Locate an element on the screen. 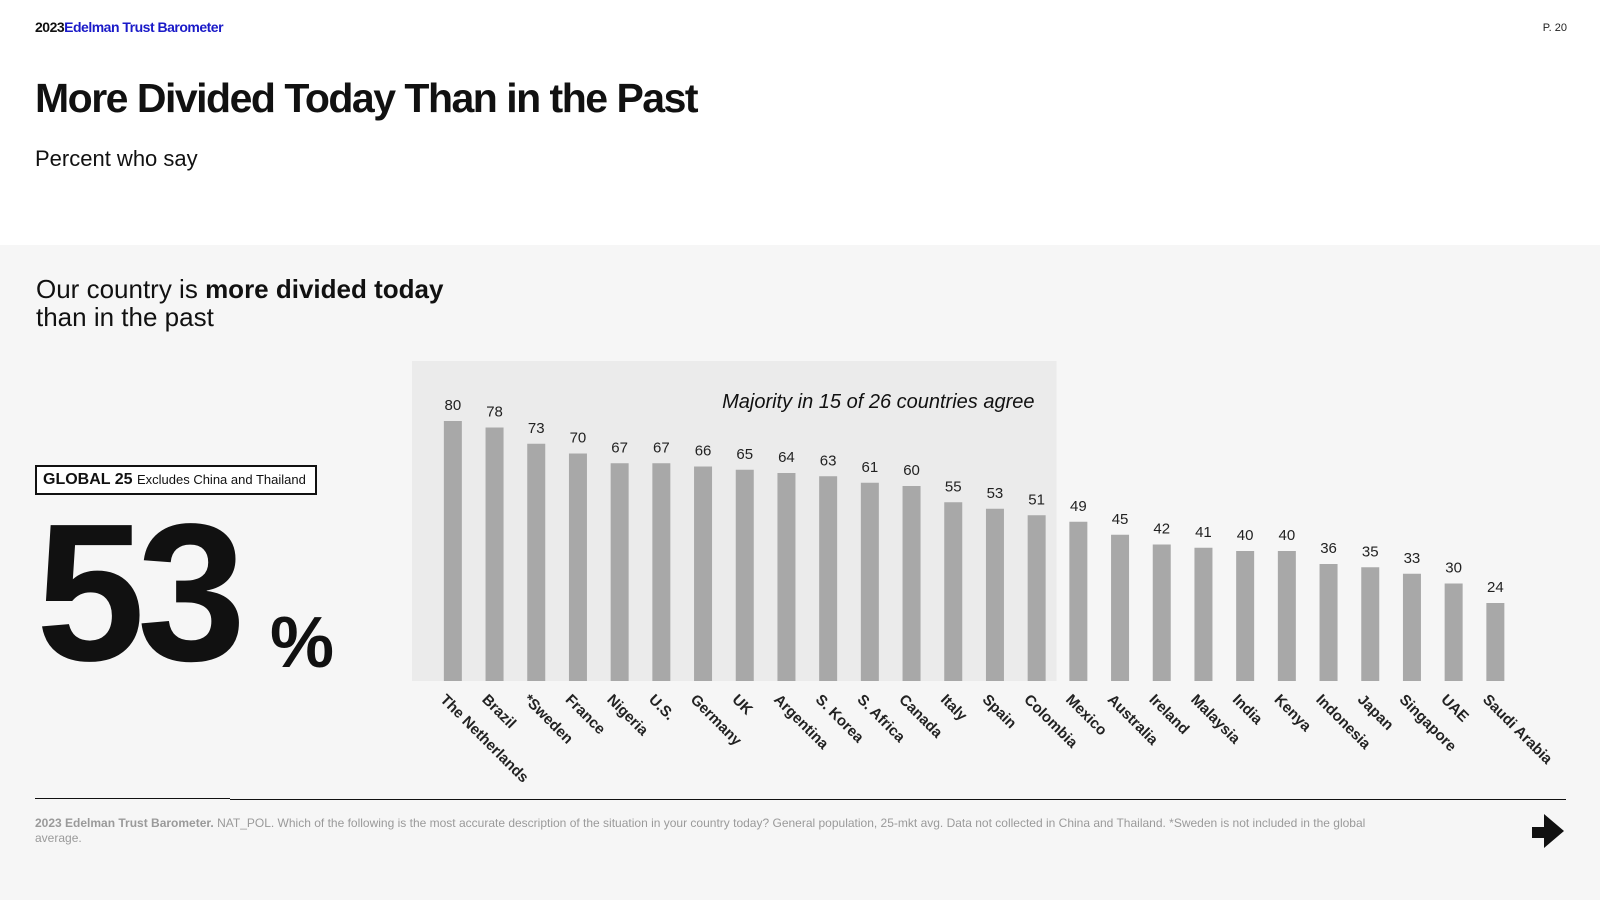 The width and height of the screenshot is (1600, 900). bar-value-label: 60 is located at coordinates (911, 470).